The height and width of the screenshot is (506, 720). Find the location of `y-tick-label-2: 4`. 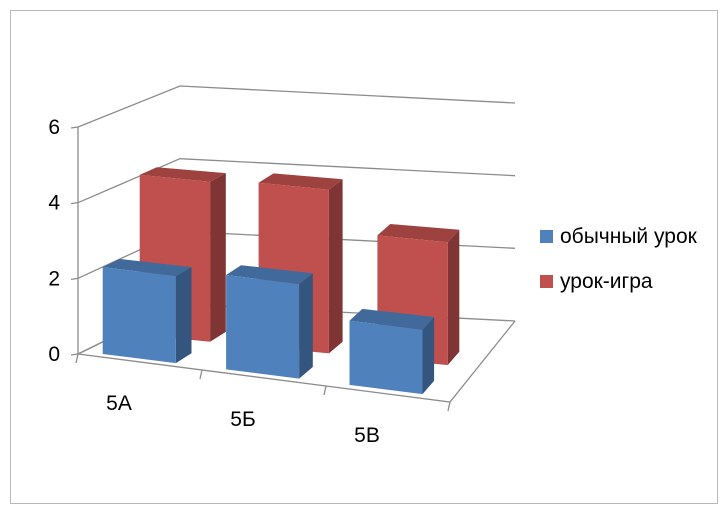

y-tick-label-2: 4 is located at coordinates (54, 203).